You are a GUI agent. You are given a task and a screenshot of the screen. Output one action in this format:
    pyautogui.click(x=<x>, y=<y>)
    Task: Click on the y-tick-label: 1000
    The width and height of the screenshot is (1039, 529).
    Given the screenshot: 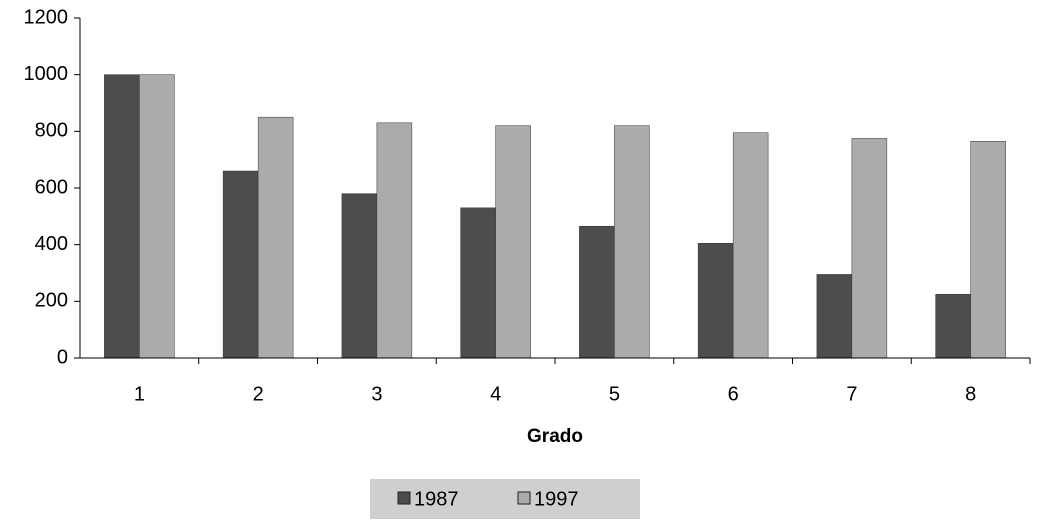 What is the action you would take?
    pyautogui.click(x=46, y=74)
    